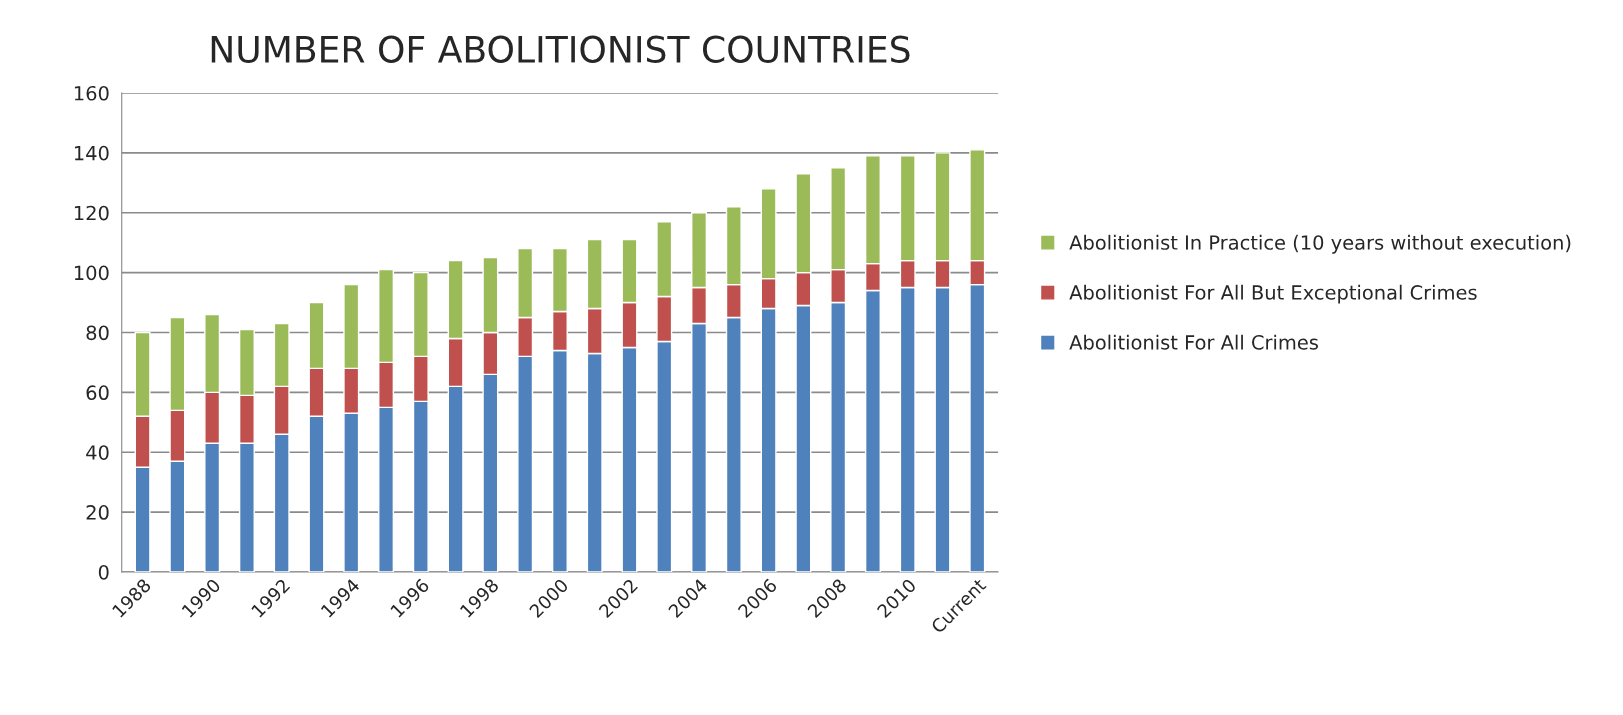  What do you see at coordinates (1193, 342) in the screenshot?
I see `legend-label: Abolitionist For All Crimes` at bounding box center [1193, 342].